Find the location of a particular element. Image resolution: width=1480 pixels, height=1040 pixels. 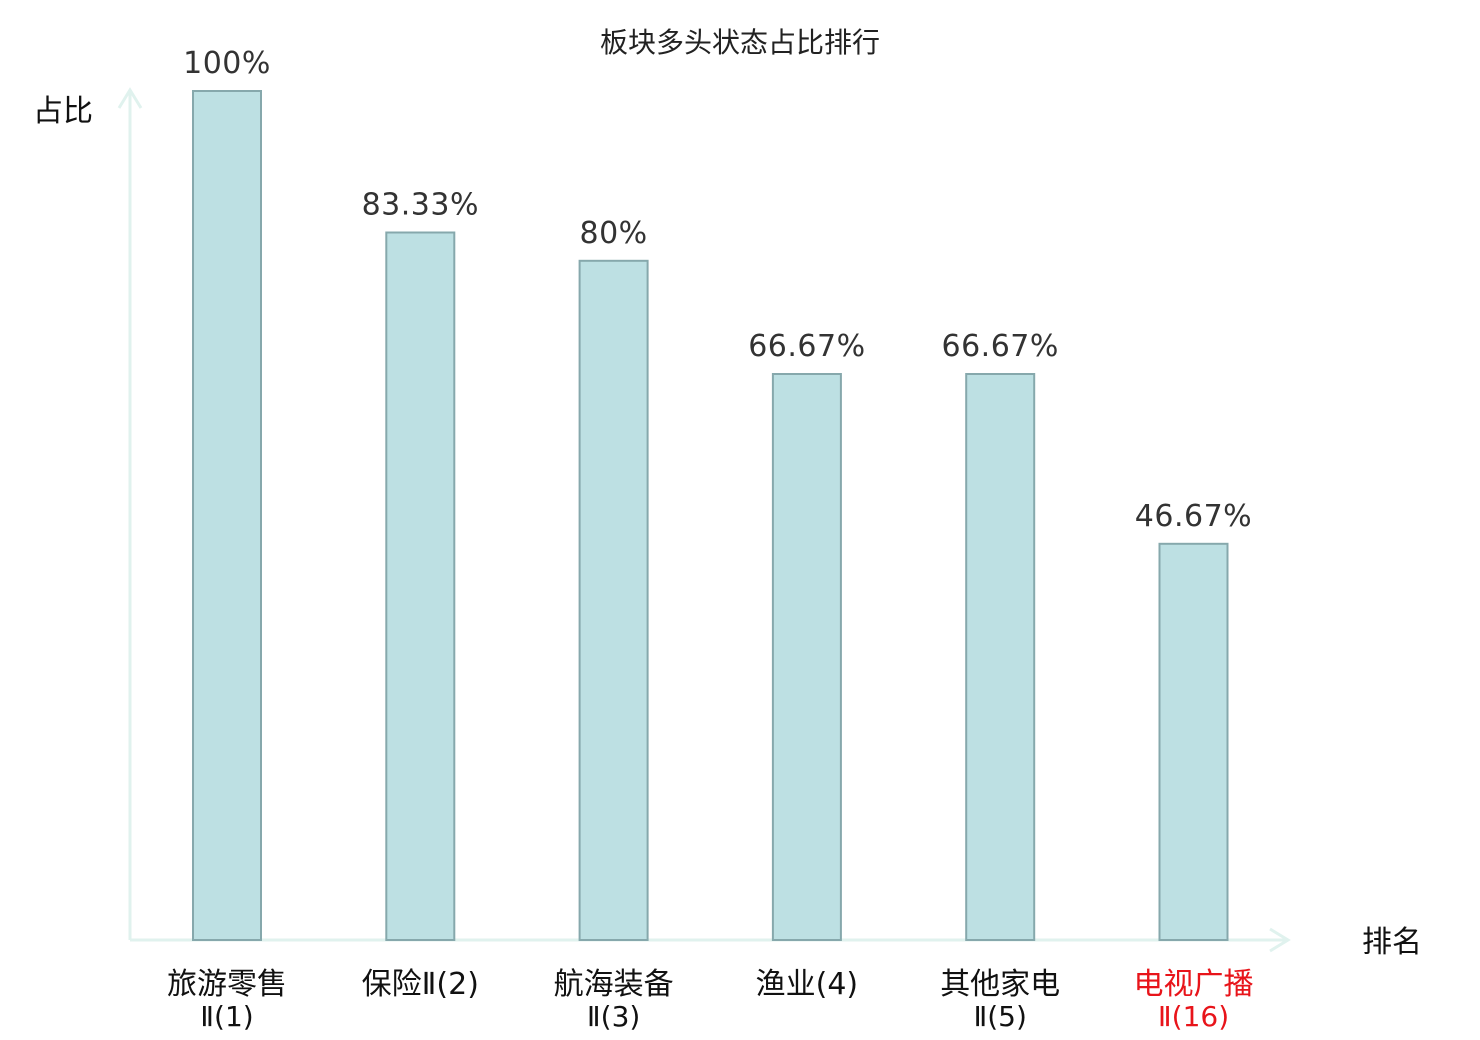

value-label-4: 66.67% is located at coordinates (806, 346).